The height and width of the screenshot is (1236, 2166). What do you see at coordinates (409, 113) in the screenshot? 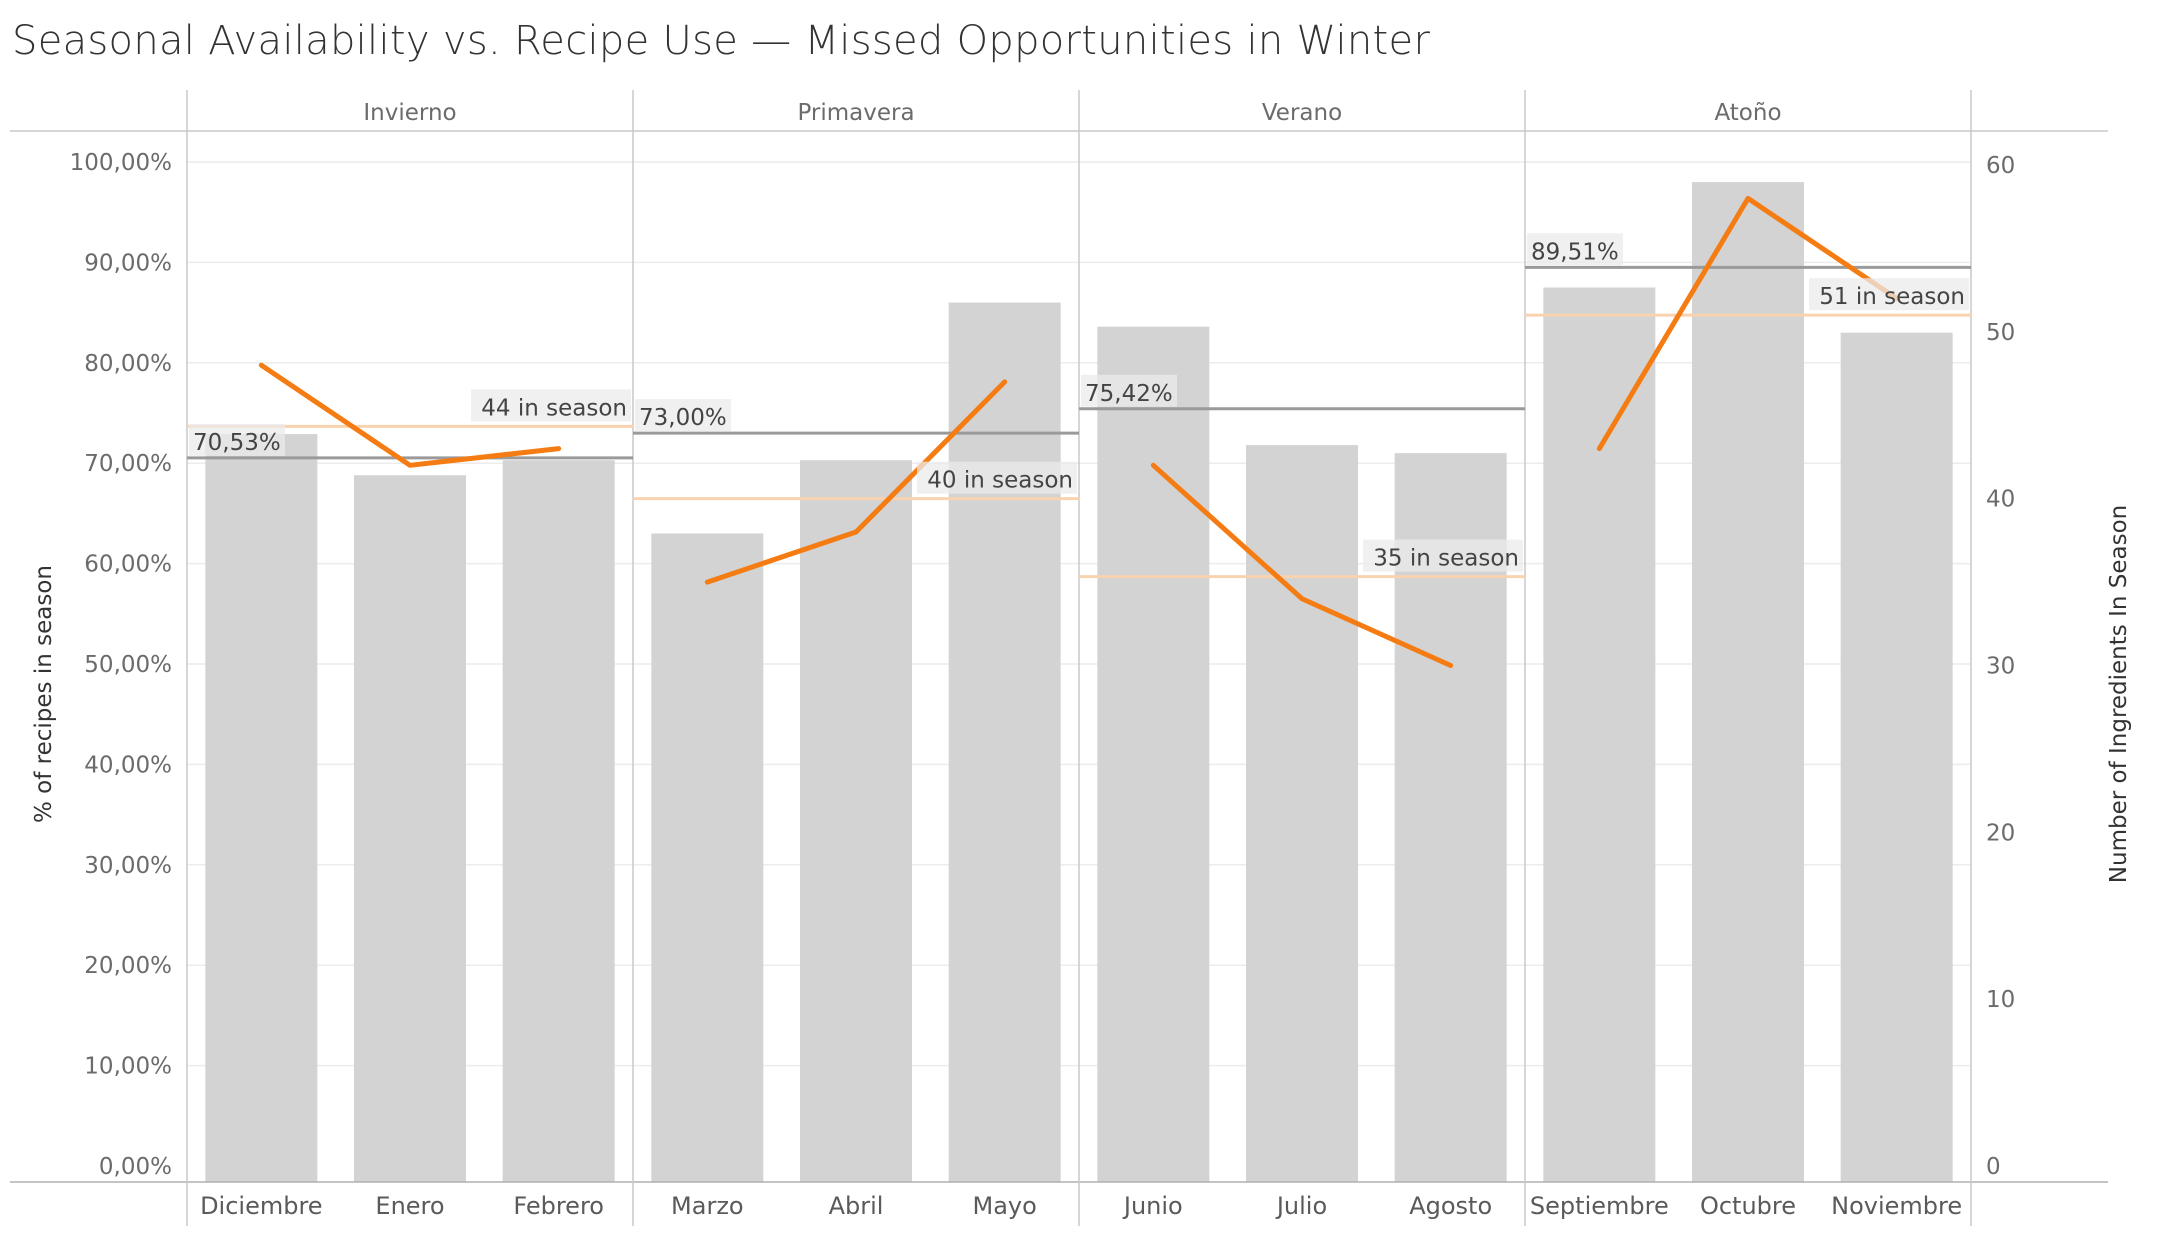
I see `season-header: Invierno` at bounding box center [409, 113].